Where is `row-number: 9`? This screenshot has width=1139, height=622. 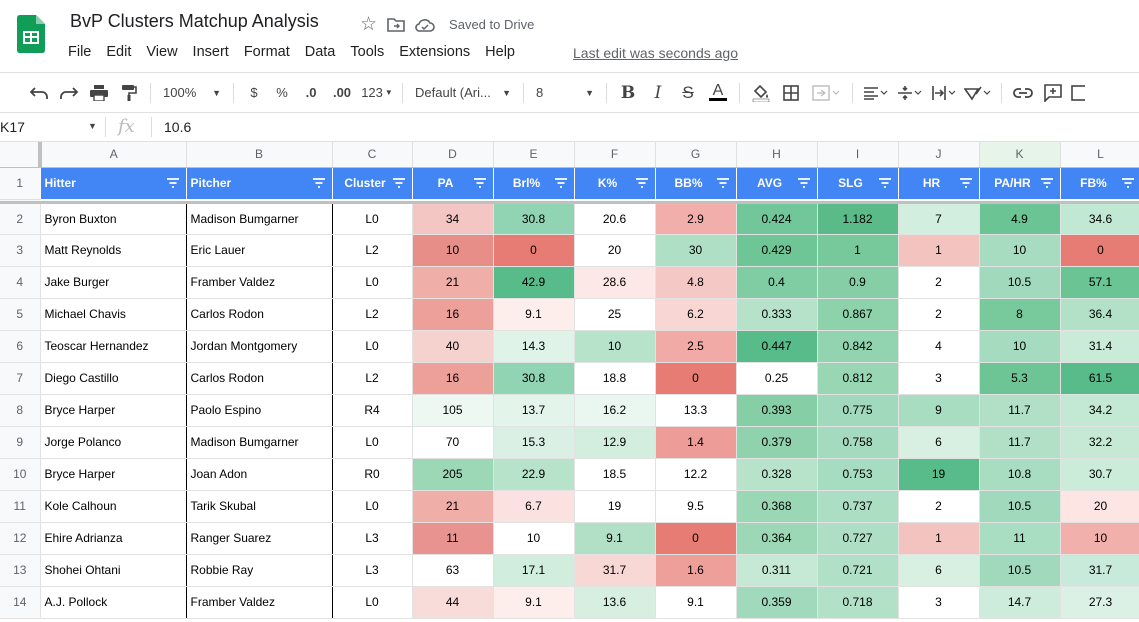 row-number: 9 is located at coordinates (20, 442).